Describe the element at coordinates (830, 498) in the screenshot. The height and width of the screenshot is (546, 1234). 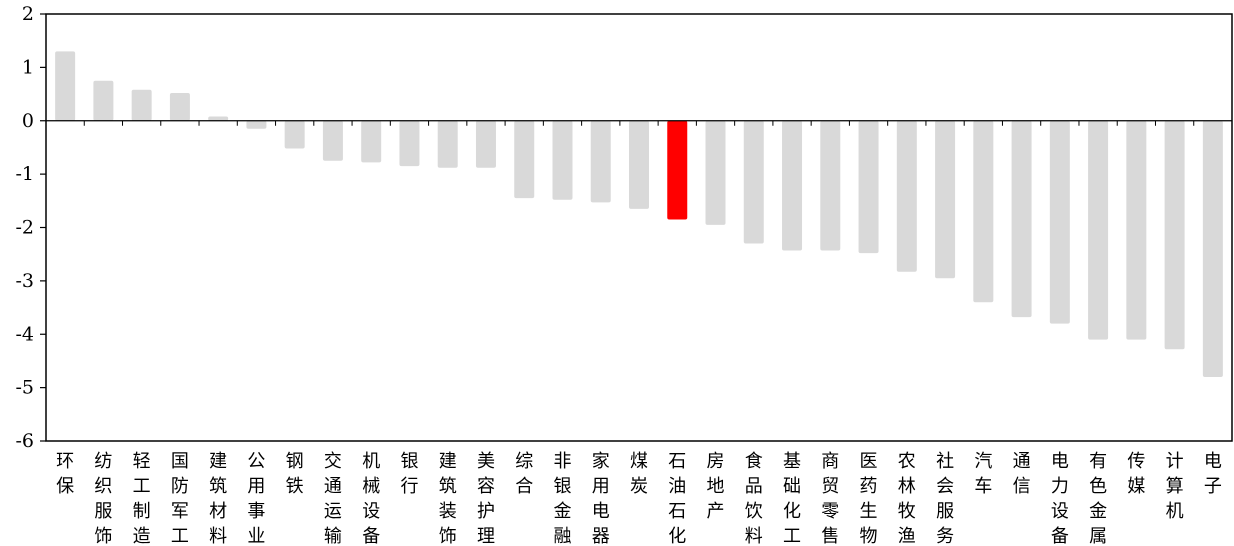
I see `category-label: 商贸零售` at that location.